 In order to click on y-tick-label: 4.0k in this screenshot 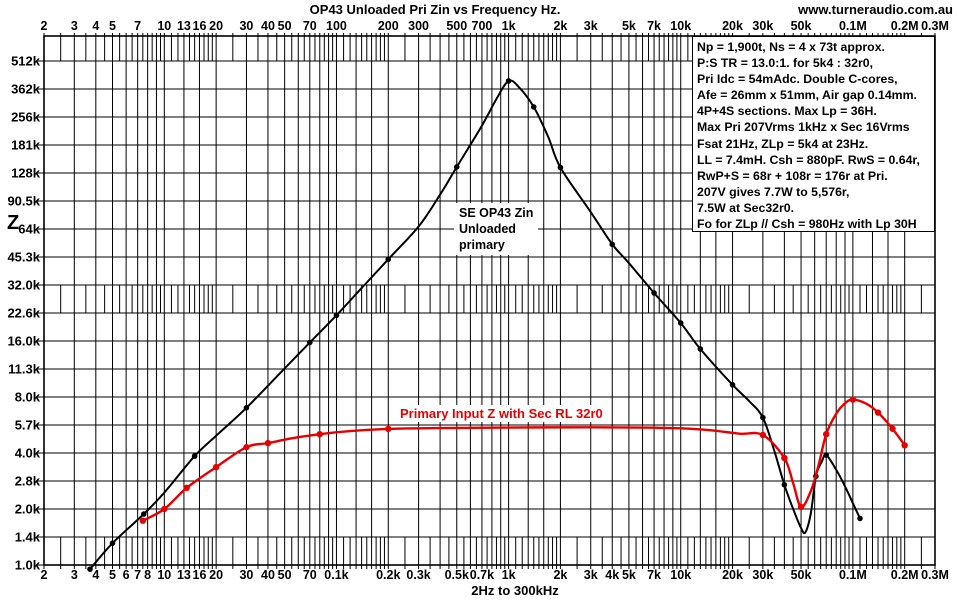, I will do `click(28, 453)`.